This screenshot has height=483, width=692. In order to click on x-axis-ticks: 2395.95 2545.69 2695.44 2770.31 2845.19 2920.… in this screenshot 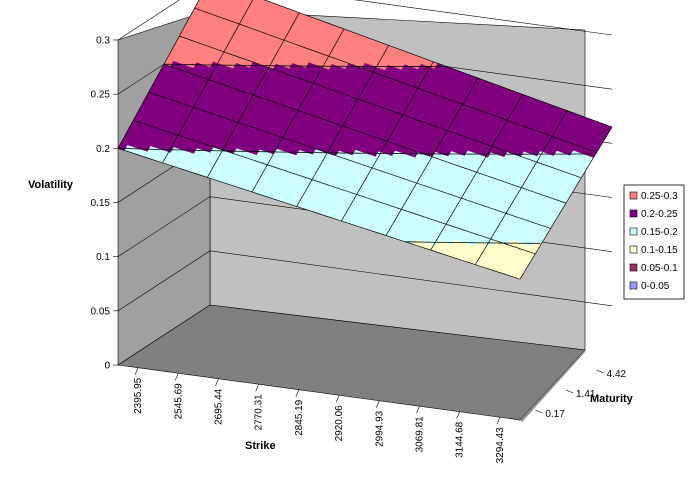, I will do `click(319, 415)`.